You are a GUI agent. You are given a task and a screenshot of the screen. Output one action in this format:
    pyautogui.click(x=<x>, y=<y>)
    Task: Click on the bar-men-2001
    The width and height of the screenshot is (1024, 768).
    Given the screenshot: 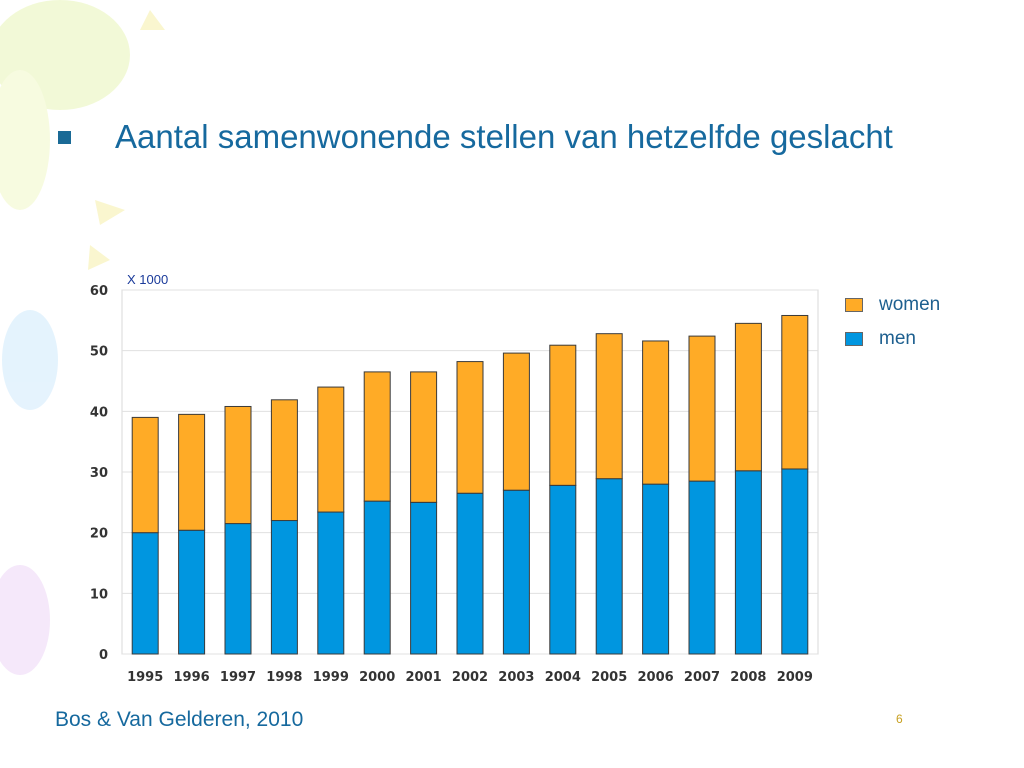 What is the action you would take?
    pyautogui.click(x=424, y=578)
    